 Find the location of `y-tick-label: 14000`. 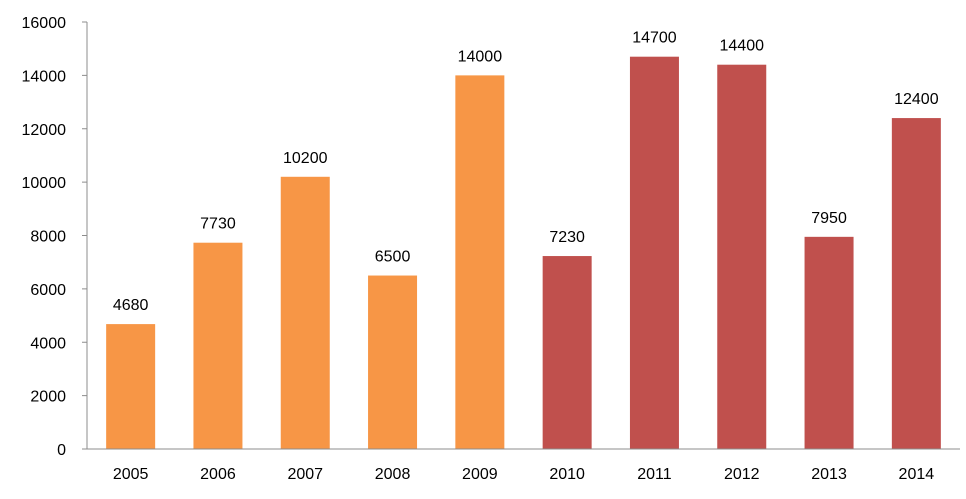

y-tick-label: 14000 is located at coordinates (44, 76).